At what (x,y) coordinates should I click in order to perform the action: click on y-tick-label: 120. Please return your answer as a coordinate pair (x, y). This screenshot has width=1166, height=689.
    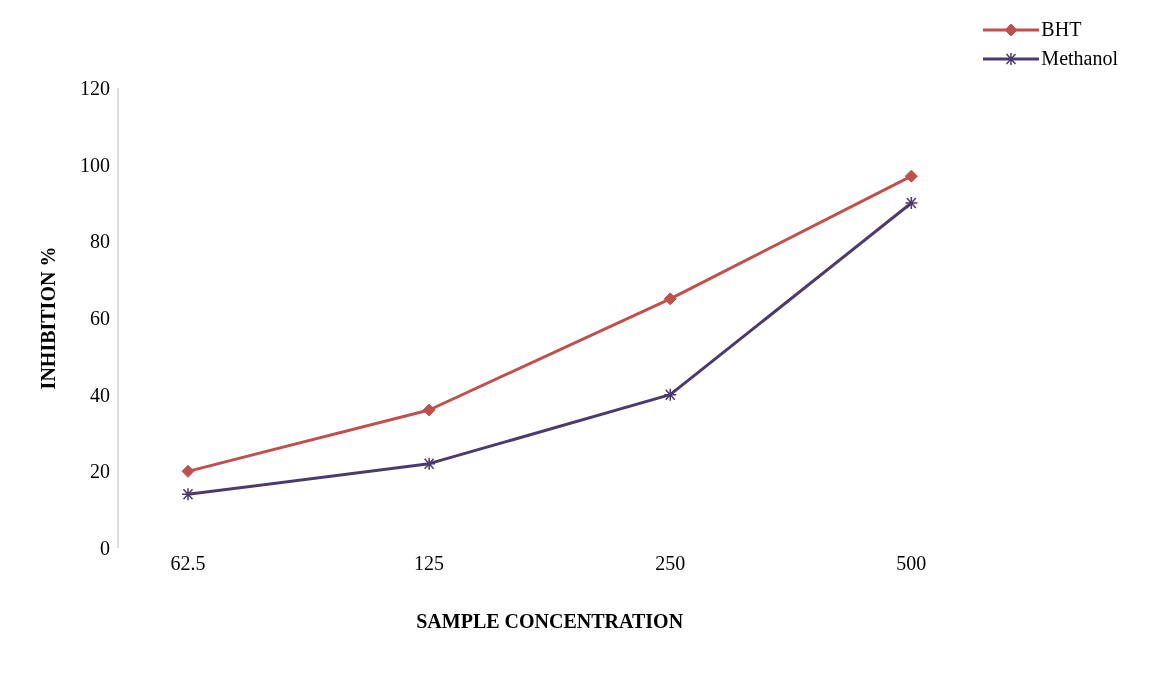
    Looking at the image, I should click on (95, 88).